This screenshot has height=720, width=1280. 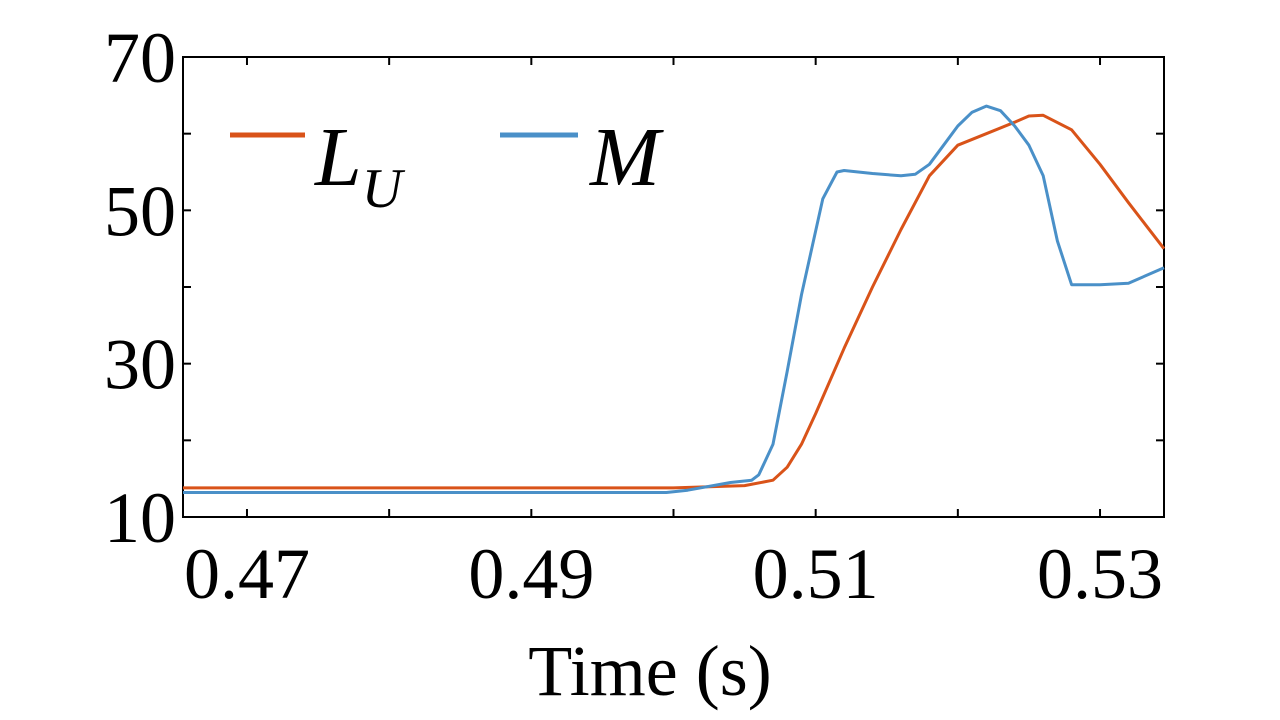 What do you see at coordinates (649, 671) in the screenshot?
I see `x-axis-title: Time (s)` at bounding box center [649, 671].